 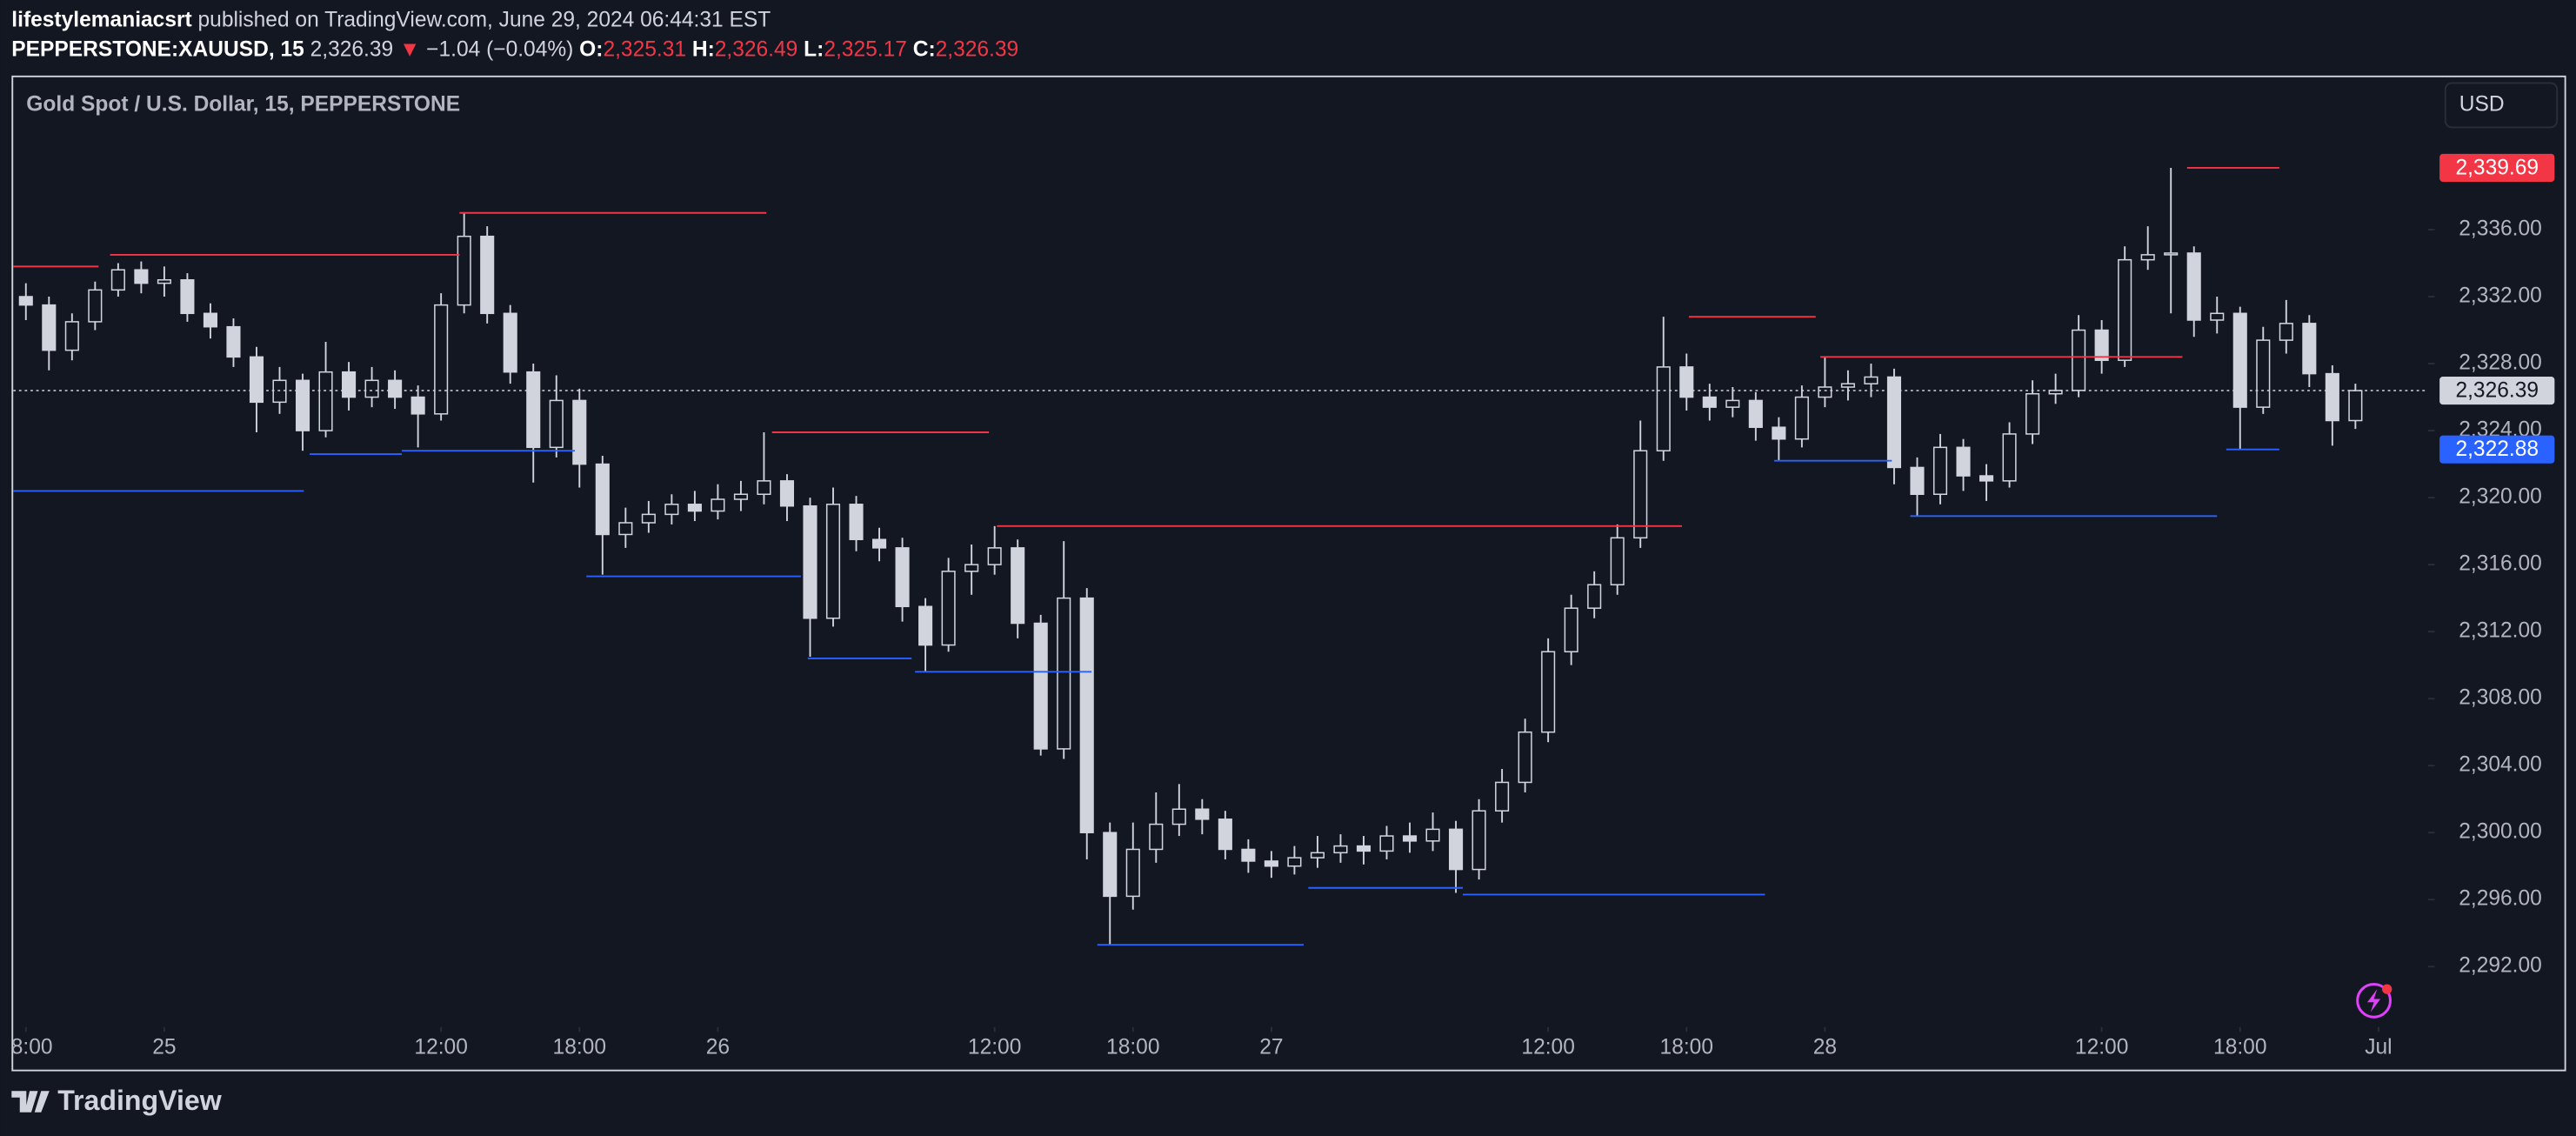 I want to click on price-badge-label: 2,339.69, so click(x=2497, y=167).